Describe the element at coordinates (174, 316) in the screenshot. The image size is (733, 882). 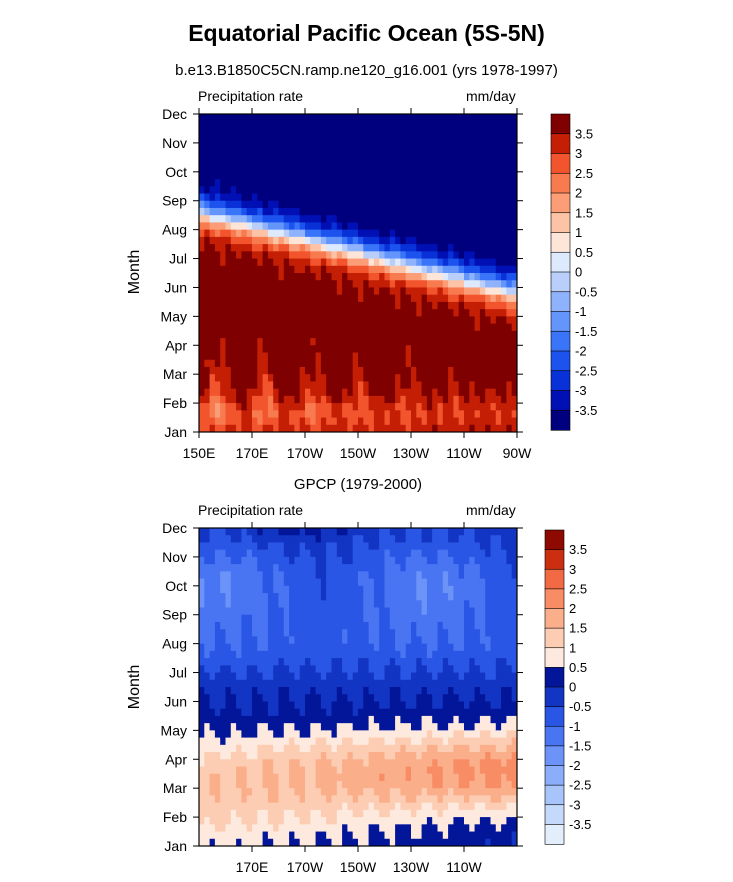
I see `panel1-ytick-label: May` at that location.